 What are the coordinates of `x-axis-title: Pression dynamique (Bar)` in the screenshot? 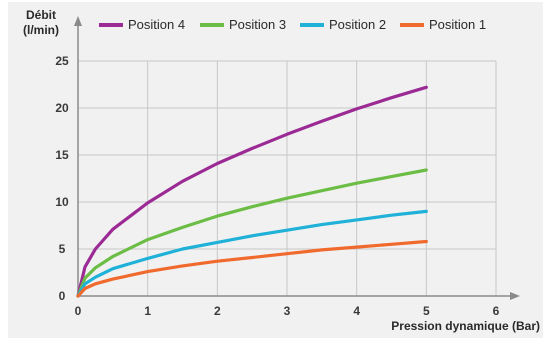 It's located at (465, 326).